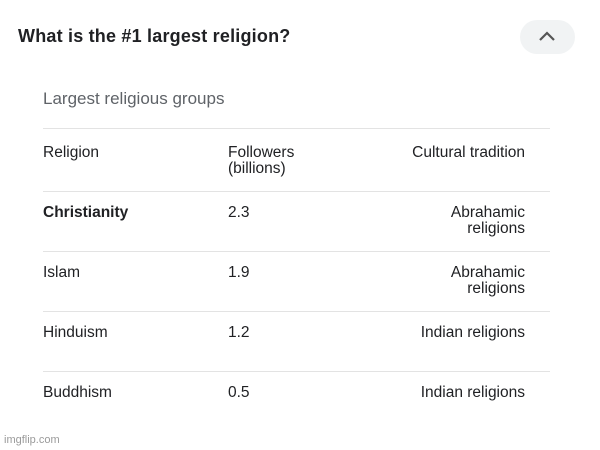  What do you see at coordinates (239, 272) in the screenshot?
I see `table-cell: 1.9` at bounding box center [239, 272].